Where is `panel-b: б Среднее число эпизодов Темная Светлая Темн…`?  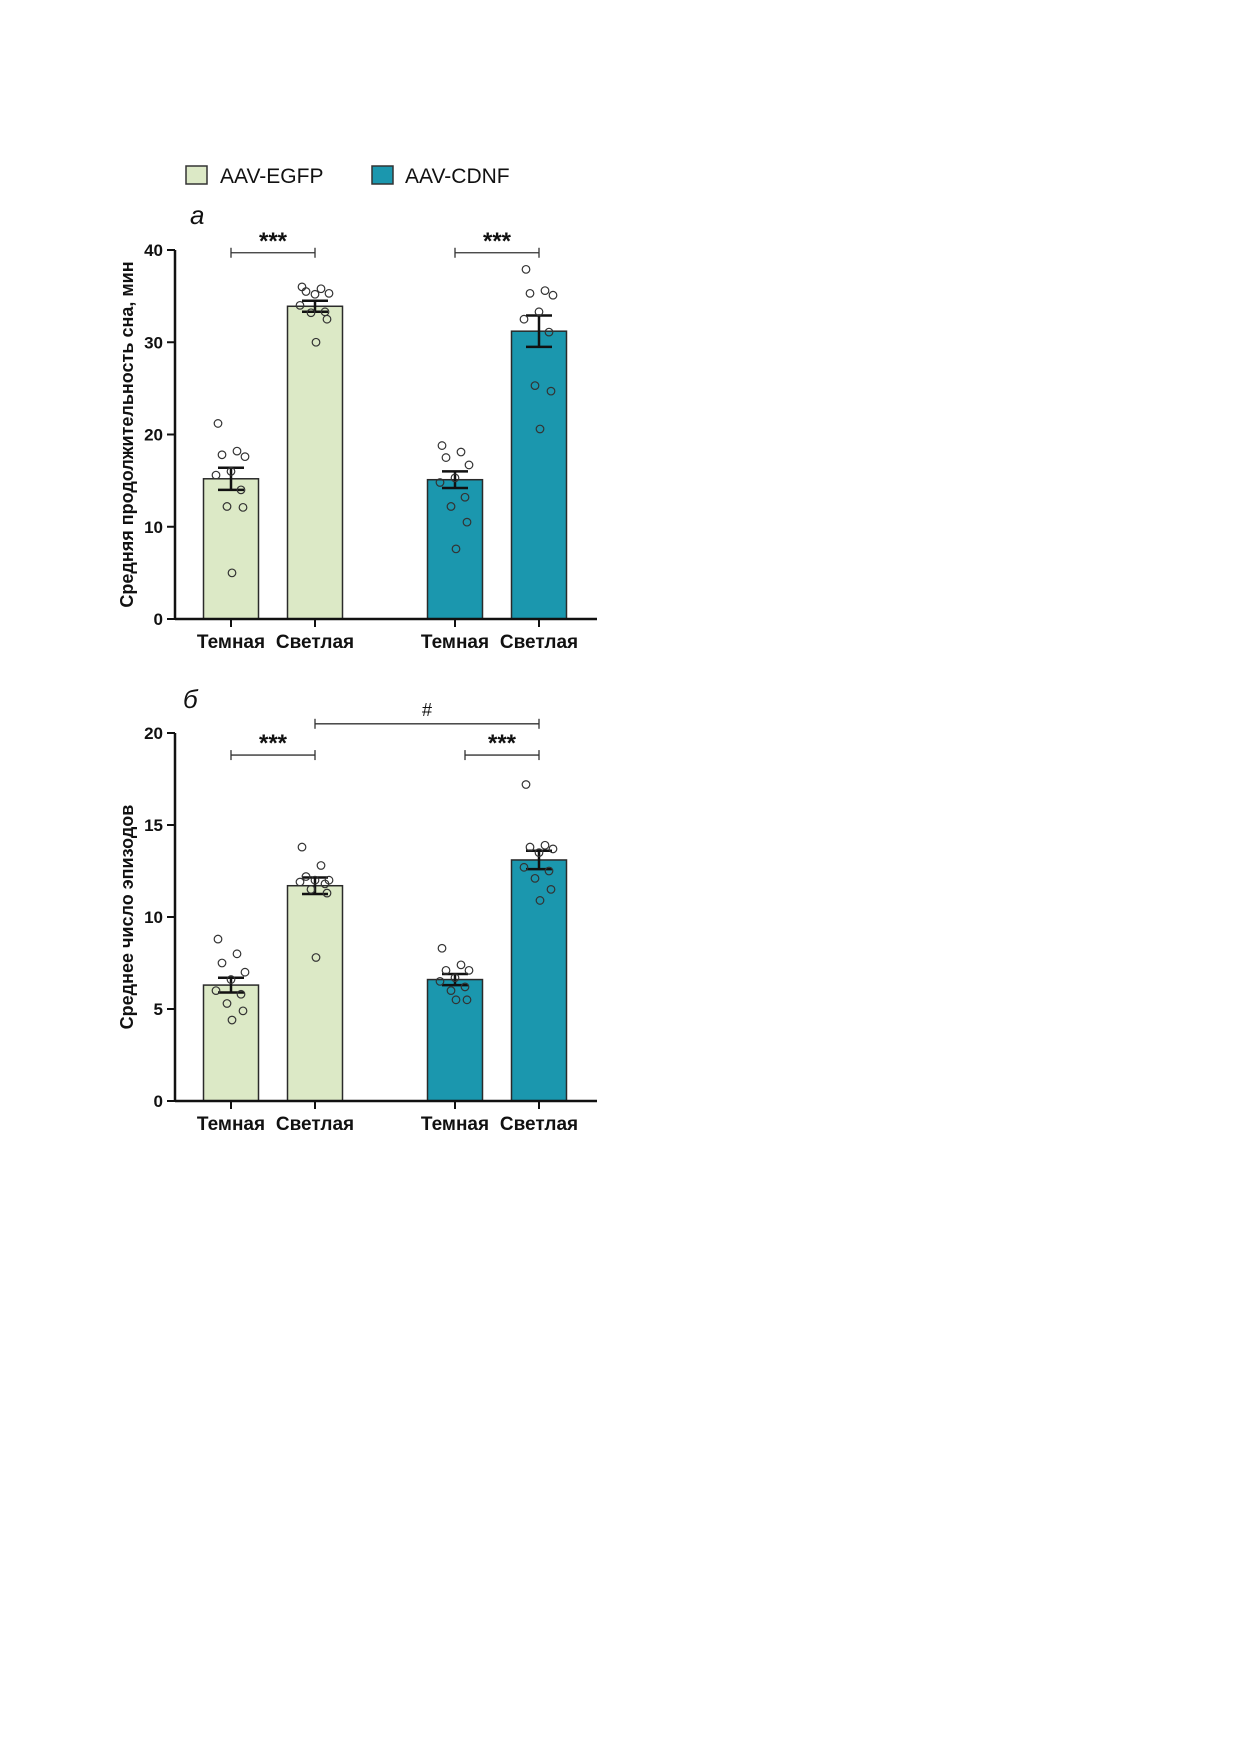 panel-b: б Среднее число эпизодов Темная Светлая Темн… is located at coordinates (357, 909).